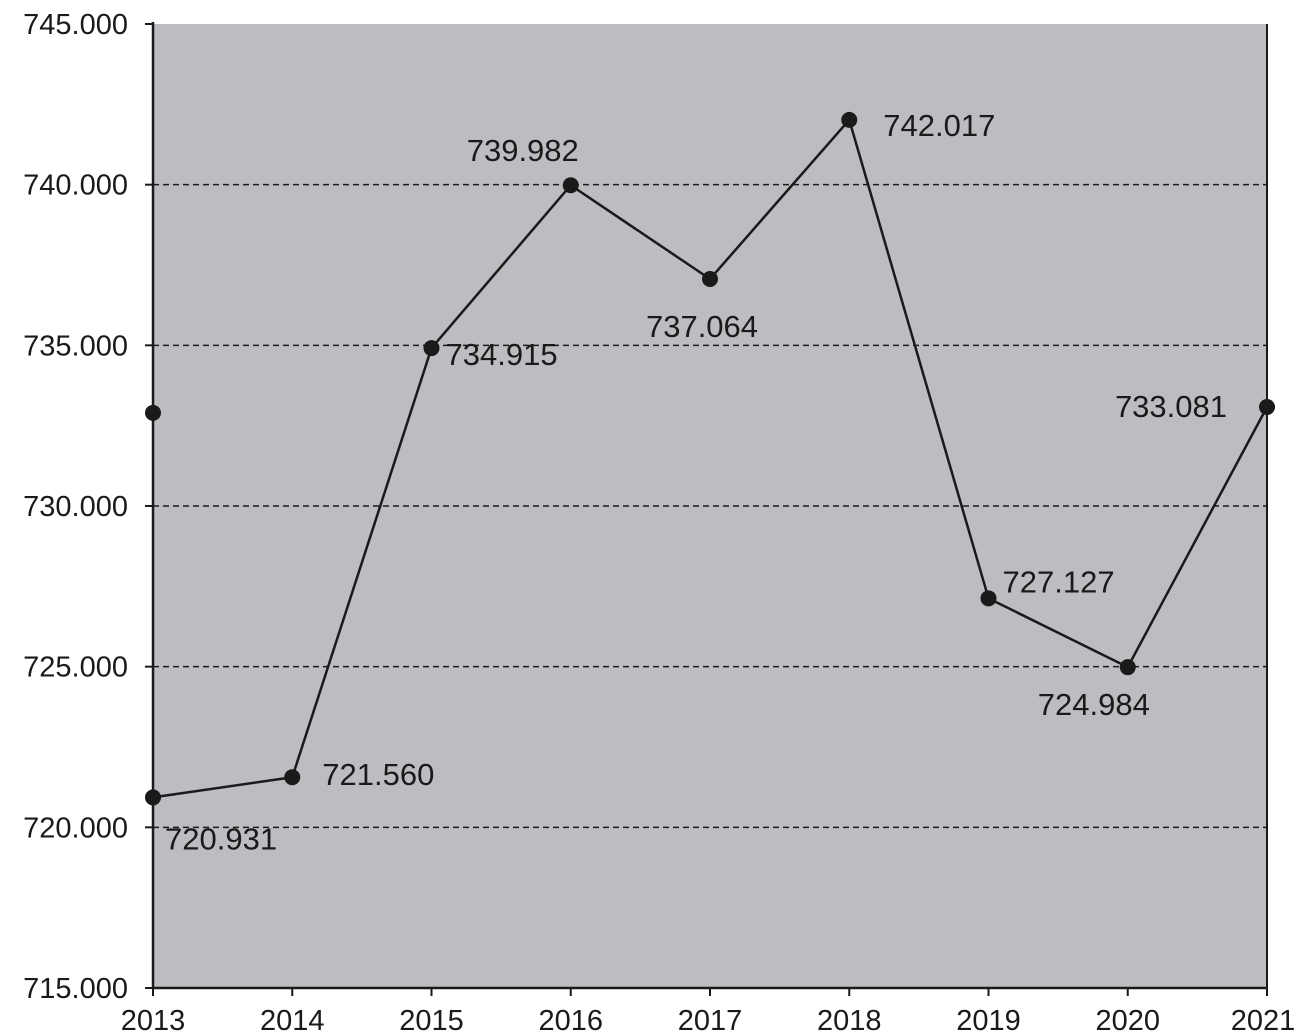 The height and width of the screenshot is (1036, 1311). I want to click on x-tick-label: 2016, so click(570, 1020).